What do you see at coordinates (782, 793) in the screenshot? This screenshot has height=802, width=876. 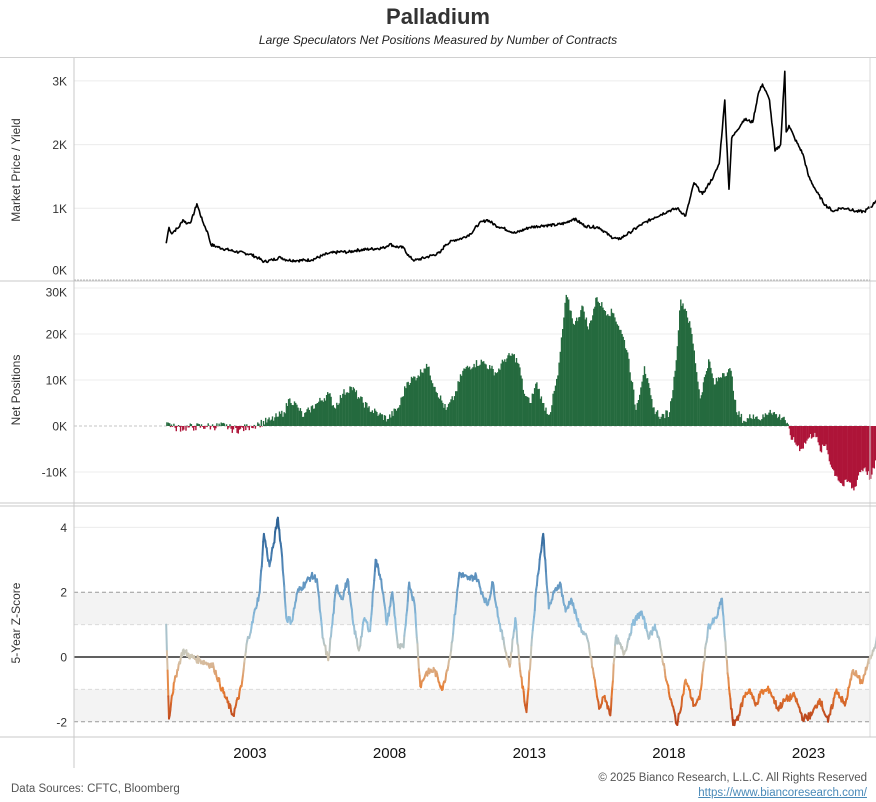 I see `website-link: https://www.biancoresearch.com/` at bounding box center [782, 793].